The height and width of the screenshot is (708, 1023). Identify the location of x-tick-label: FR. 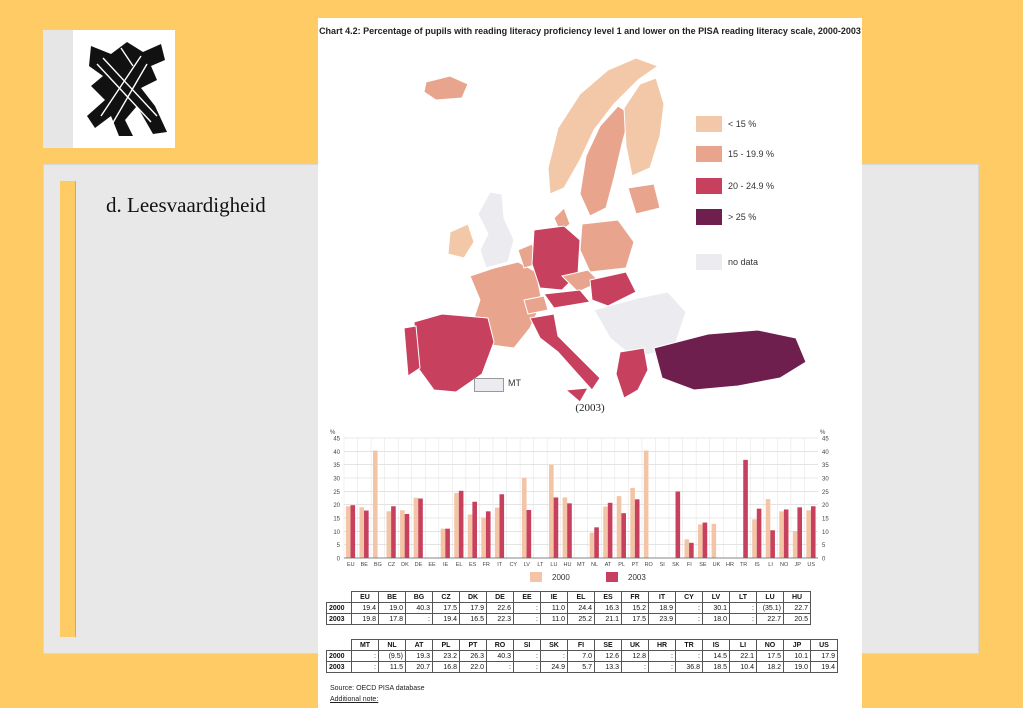
(486, 565).